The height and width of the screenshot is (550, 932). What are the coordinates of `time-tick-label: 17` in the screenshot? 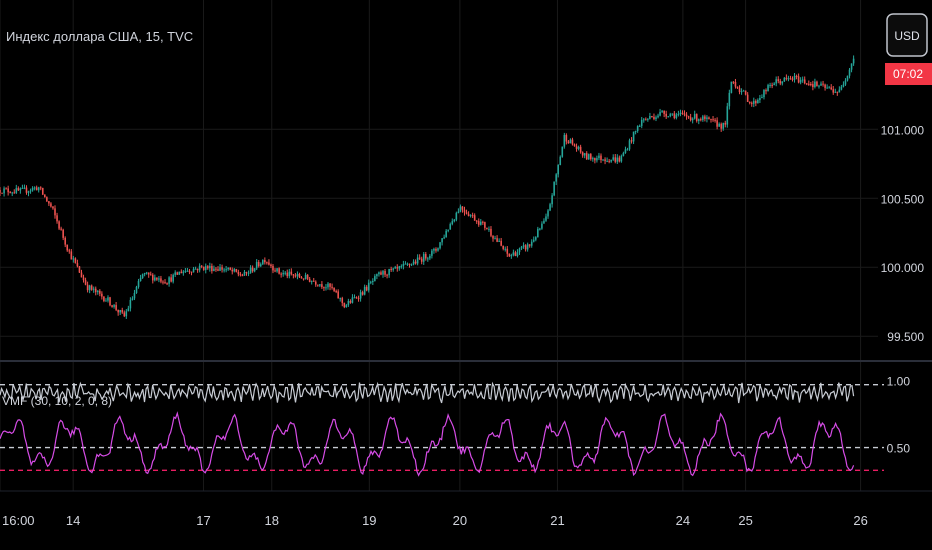 It's located at (203, 520).